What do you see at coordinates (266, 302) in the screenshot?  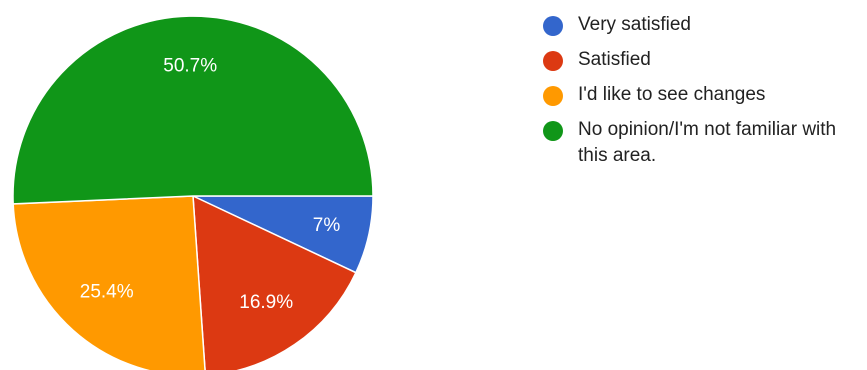 I see `slice-value-label-satisfied: 16.9%` at bounding box center [266, 302].